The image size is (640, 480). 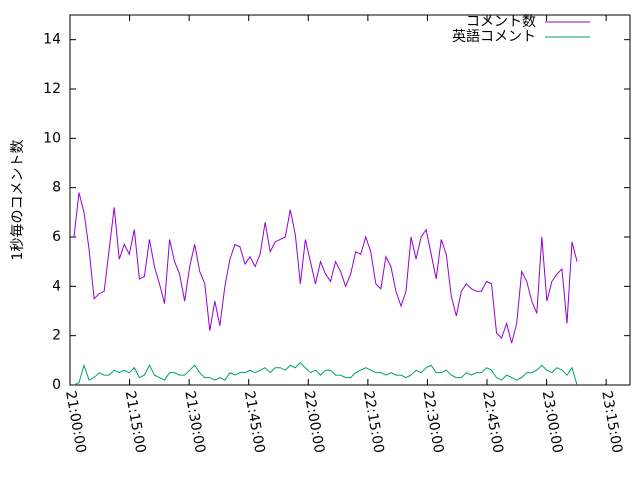 What do you see at coordinates (492, 422) in the screenshot?
I see `x-tick-label: 22:45:00` at bounding box center [492, 422].